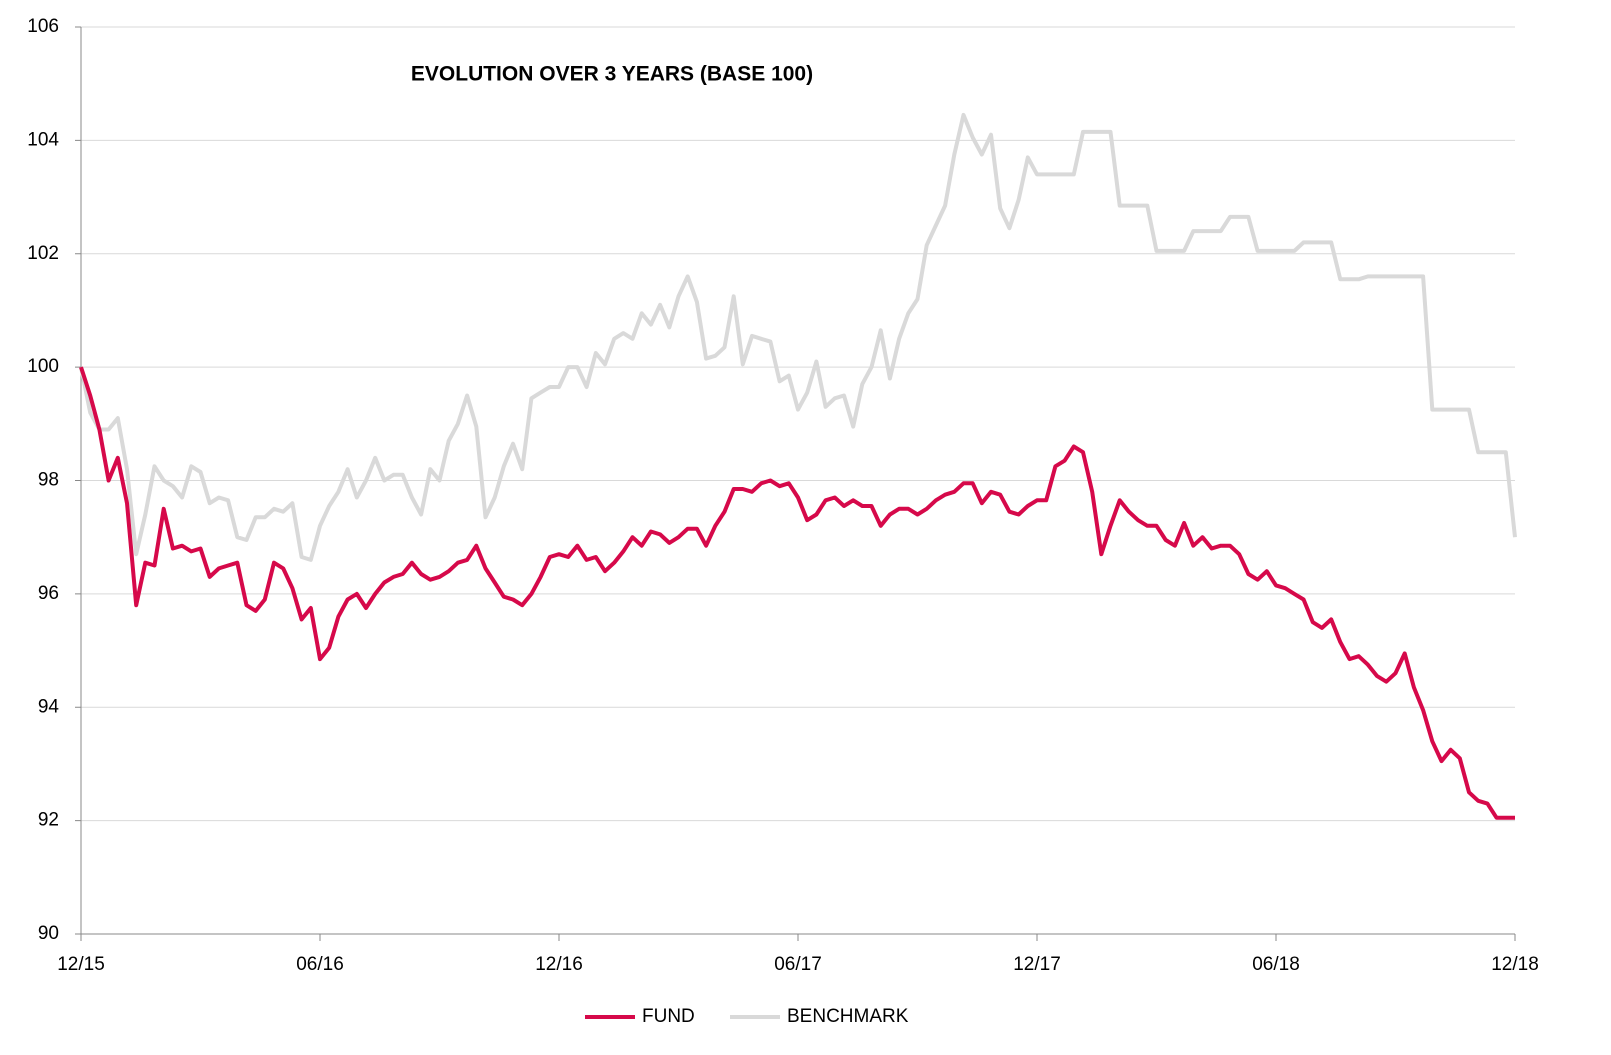 The width and height of the screenshot is (1611, 1055). I want to click on y-tick-label: 92, so click(48, 820).